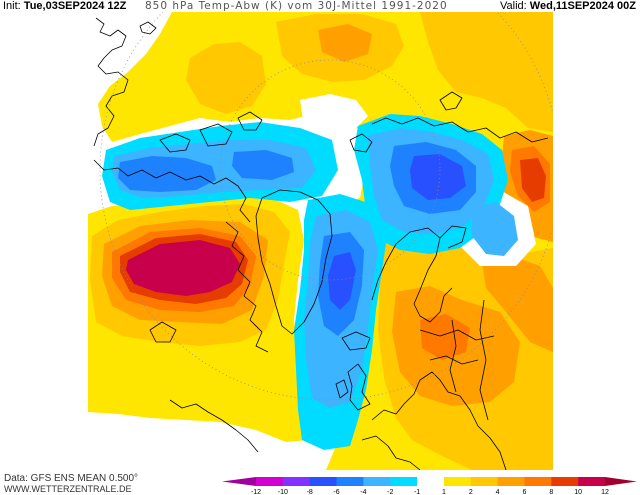 Image resolution: width=640 pixels, height=495 pixels. I want to click on website-label: WWW.WETTERZENTRALE.DE, so click(68, 489).